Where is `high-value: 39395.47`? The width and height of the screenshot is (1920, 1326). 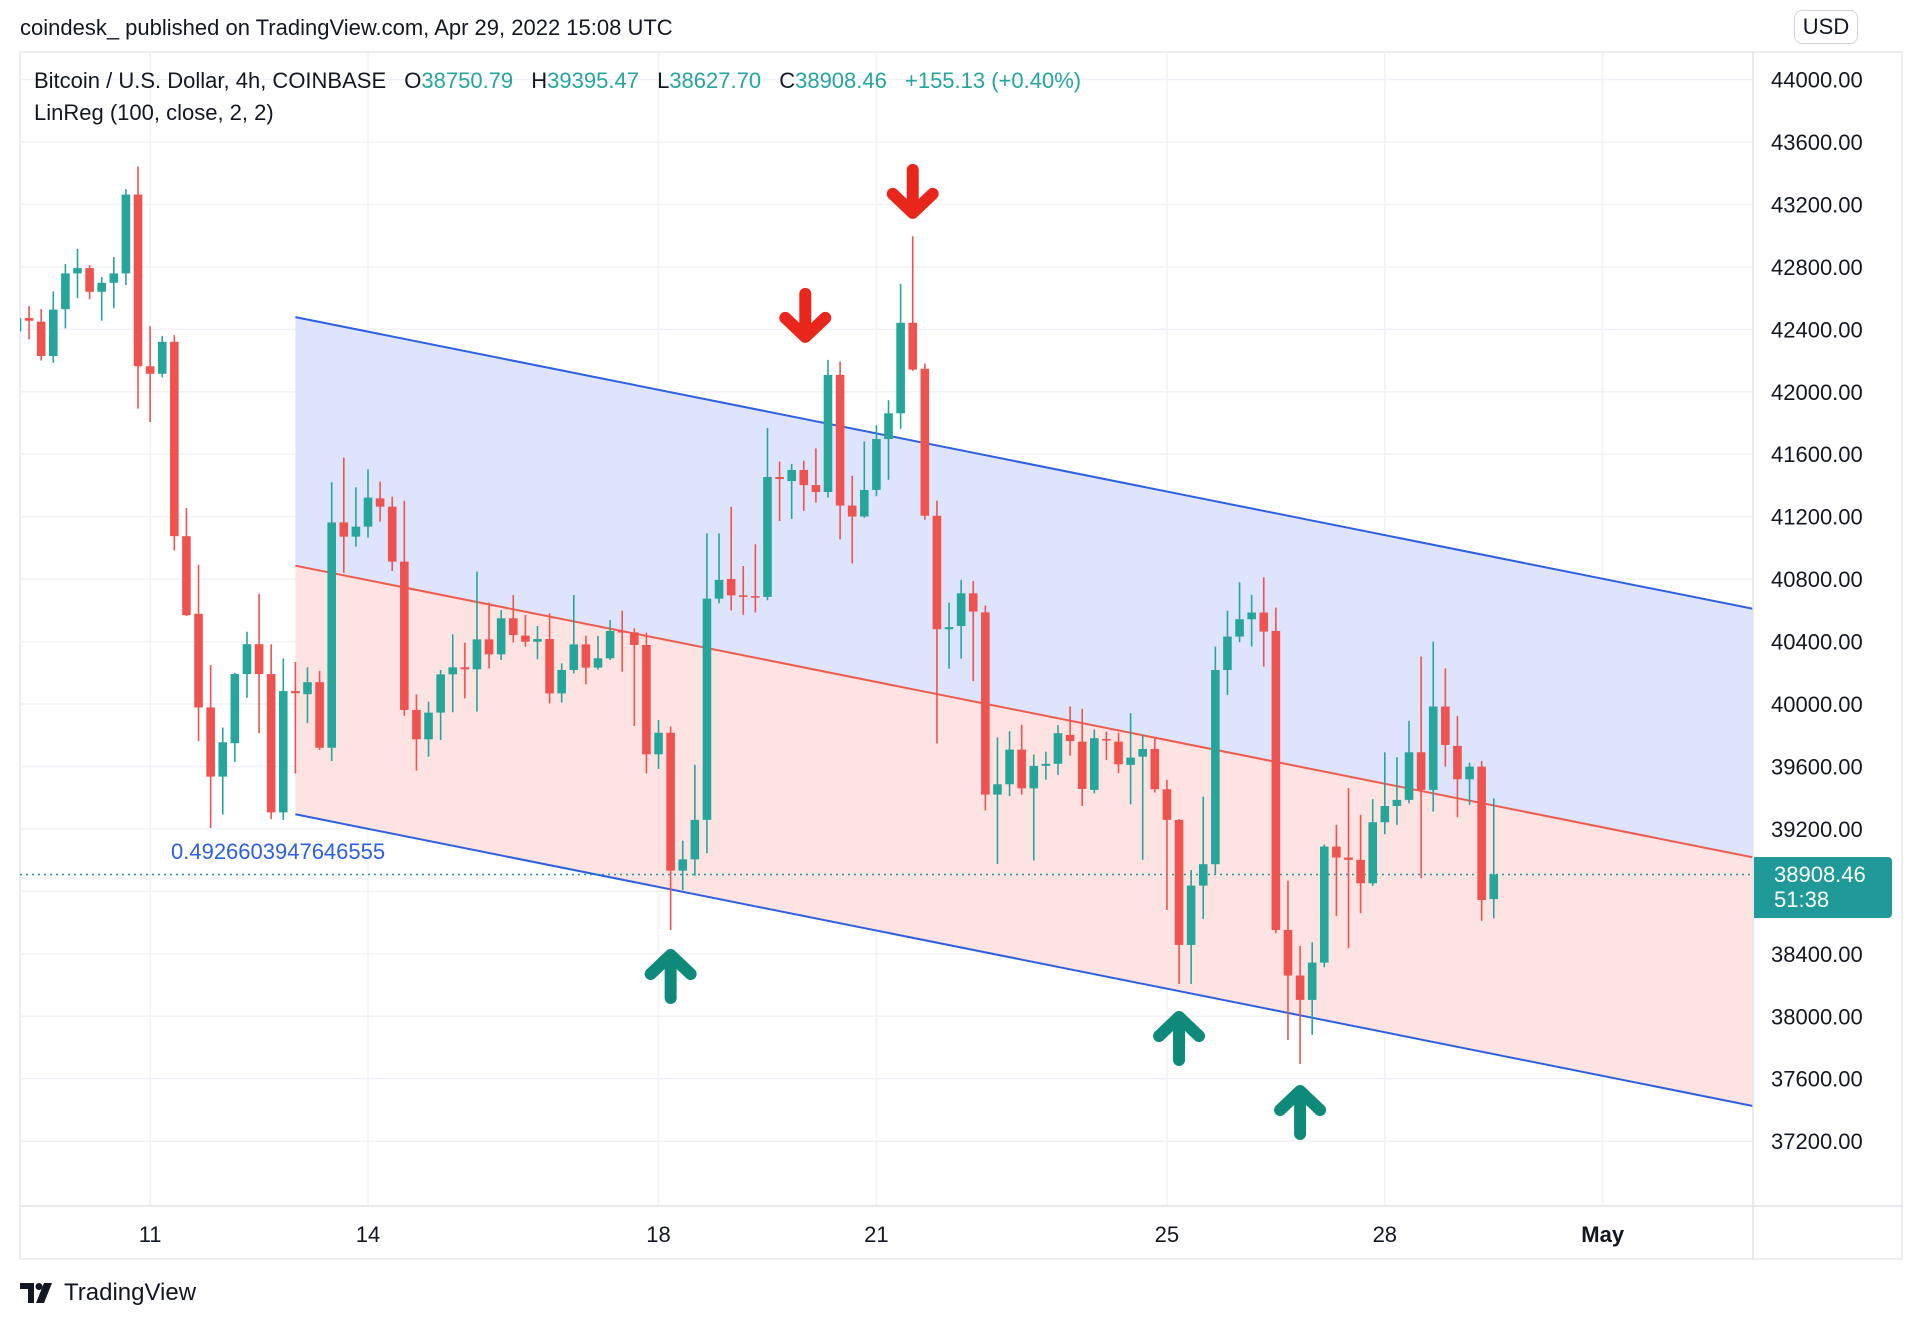 high-value: 39395.47 is located at coordinates (593, 80).